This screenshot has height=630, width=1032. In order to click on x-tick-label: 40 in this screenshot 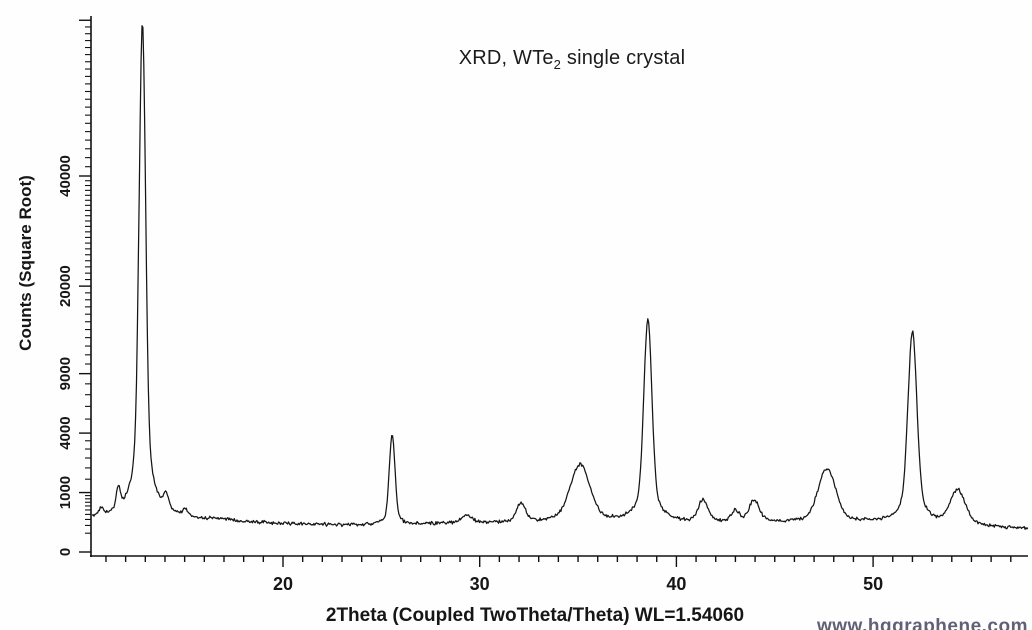, I will do `click(676, 584)`.